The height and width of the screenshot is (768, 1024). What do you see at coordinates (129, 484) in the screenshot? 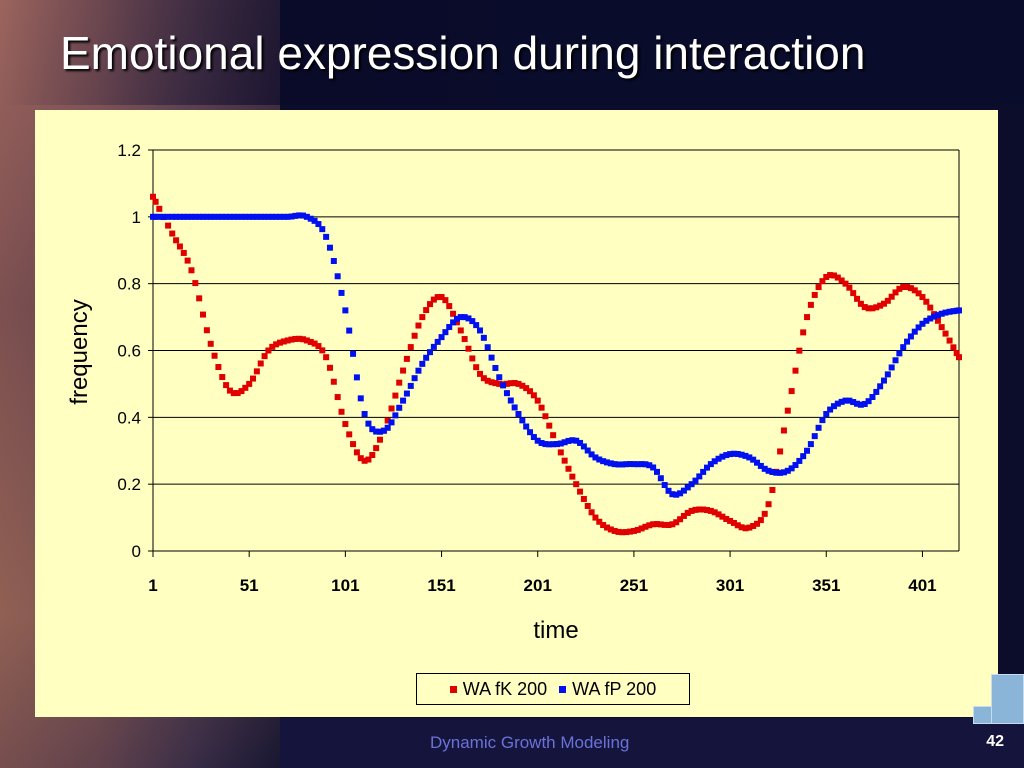
I see `y-tick-label: 0.2` at bounding box center [129, 484].